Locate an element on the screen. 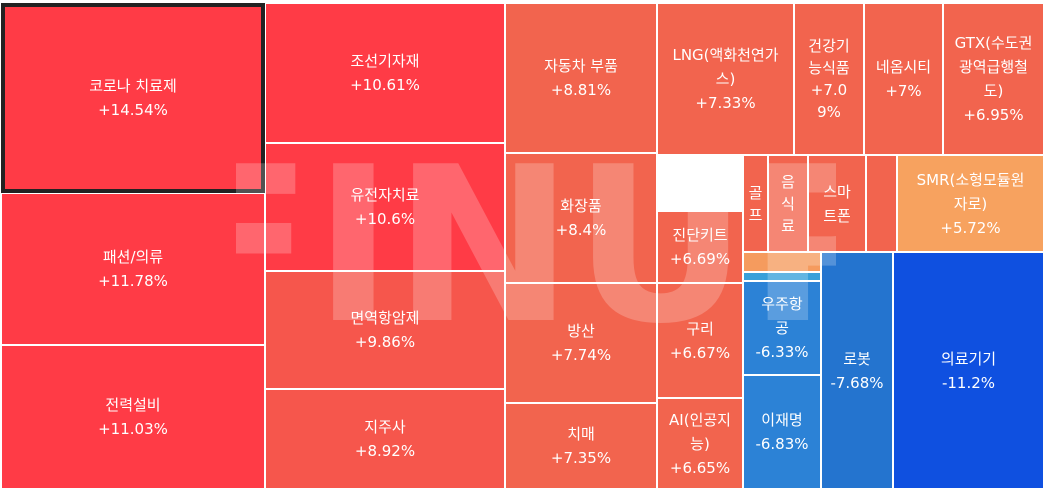 The height and width of the screenshot is (489, 1044). tile-value: +6.67% is located at coordinates (700, 352).